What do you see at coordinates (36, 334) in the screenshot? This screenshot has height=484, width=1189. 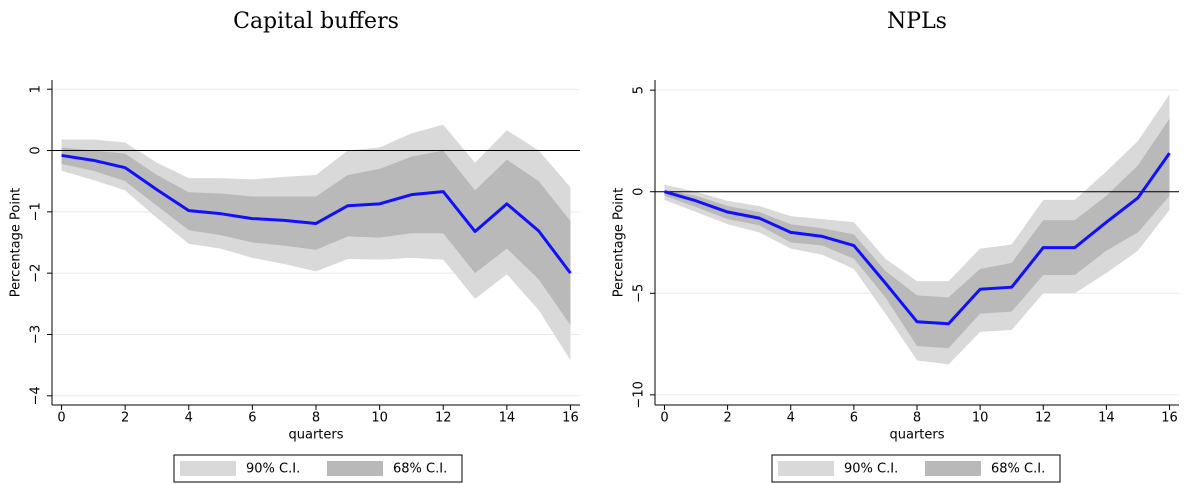 I see `y-tick-label: −3` at bounding box center [36, 334].